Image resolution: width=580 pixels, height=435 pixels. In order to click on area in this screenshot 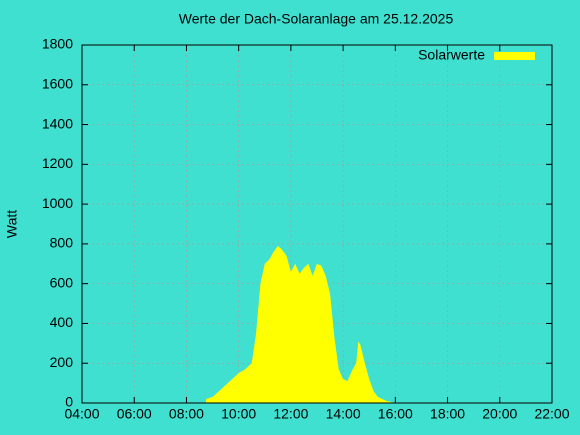, I will do `click(301, 324)`.